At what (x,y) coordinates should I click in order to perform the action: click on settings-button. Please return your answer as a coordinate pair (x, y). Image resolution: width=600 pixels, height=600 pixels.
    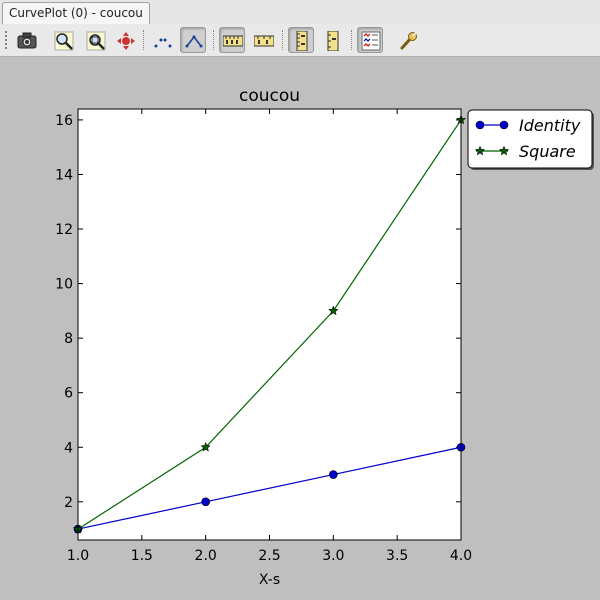
    Looking at the image, I should click on (407, 40).